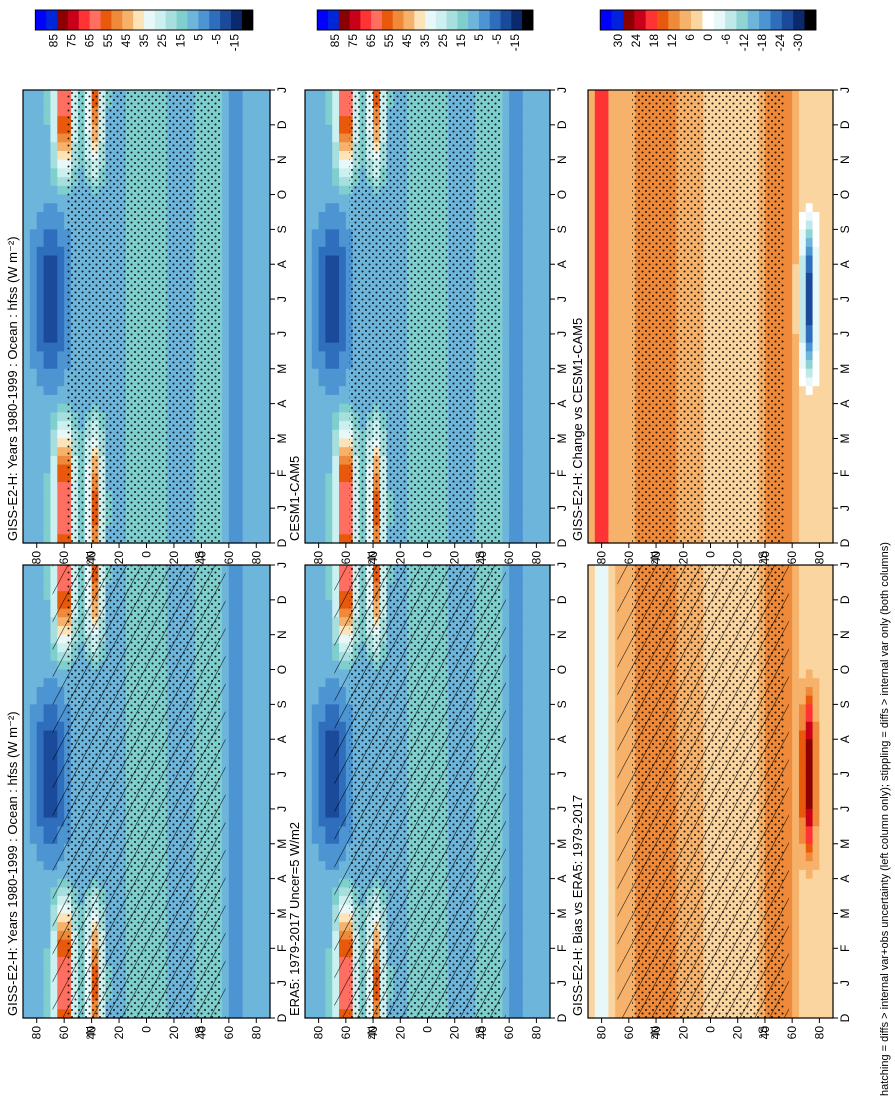 This screenshot has width=895, height=1100. Describe the element at coordinates (282, 809) in the screenshot. I see `month-tick-label: J` at that location.